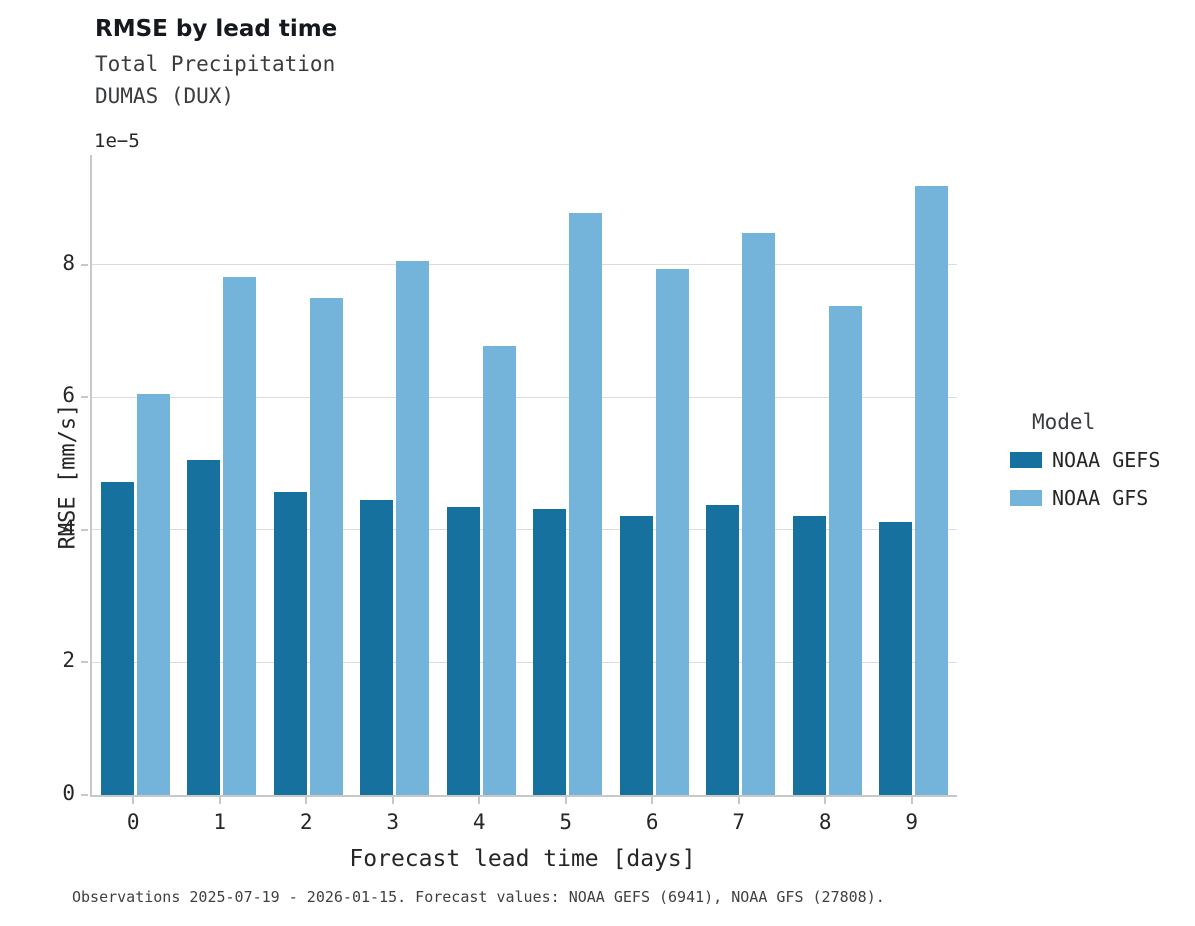  What do you see at coordinates (1085, 479) in the screenshot?
I see `legend-entries: NOAA GEFS NOAA GFS` at bounding box center [1085, 479].